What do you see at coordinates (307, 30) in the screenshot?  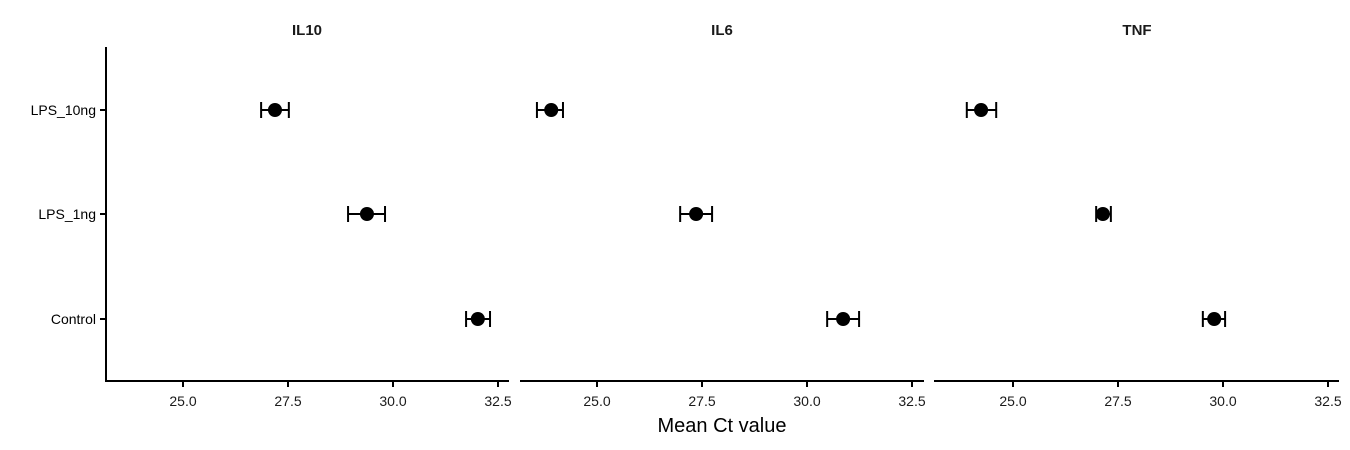 I see `facet-title-il10: IL10` at bounding box center [307, 30].